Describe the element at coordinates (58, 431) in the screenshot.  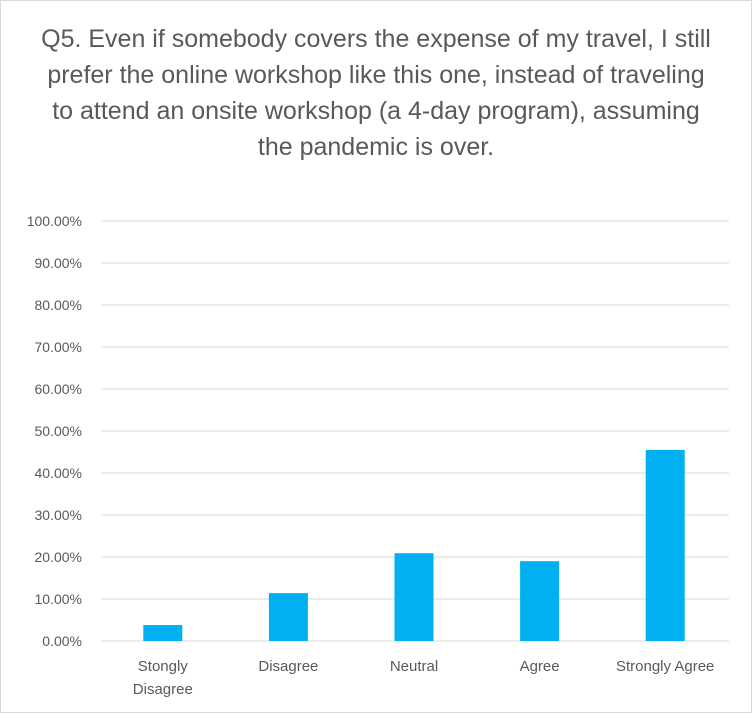
I see `y-tick-label: 50.00%` at that location.